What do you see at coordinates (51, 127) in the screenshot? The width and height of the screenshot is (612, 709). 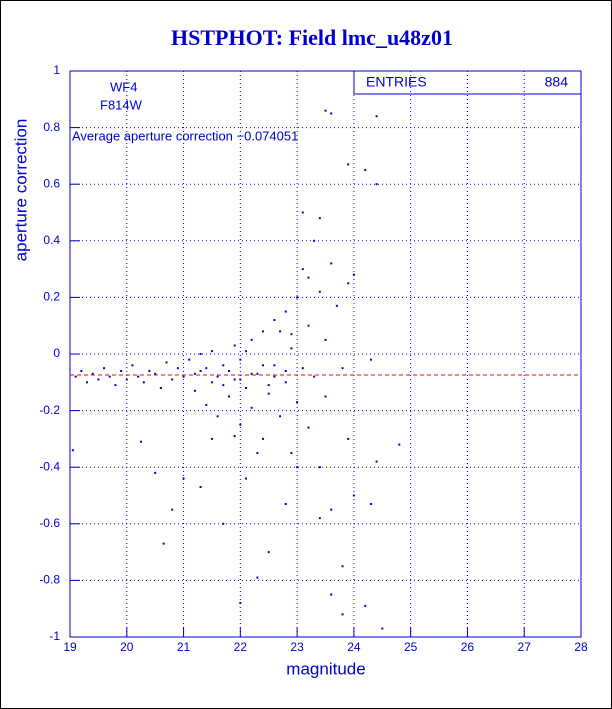 I see `y-tick-label: 0.8` at bounding box center [51, 127].